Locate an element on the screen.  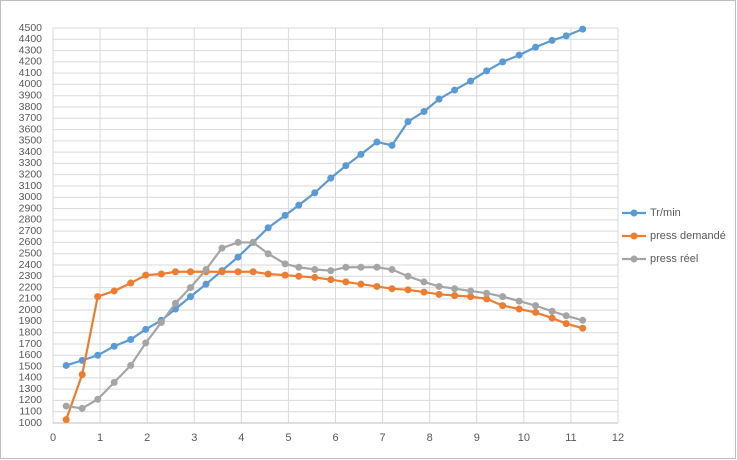
y-tick-label: 1800 is located at coordinates (31, 332).